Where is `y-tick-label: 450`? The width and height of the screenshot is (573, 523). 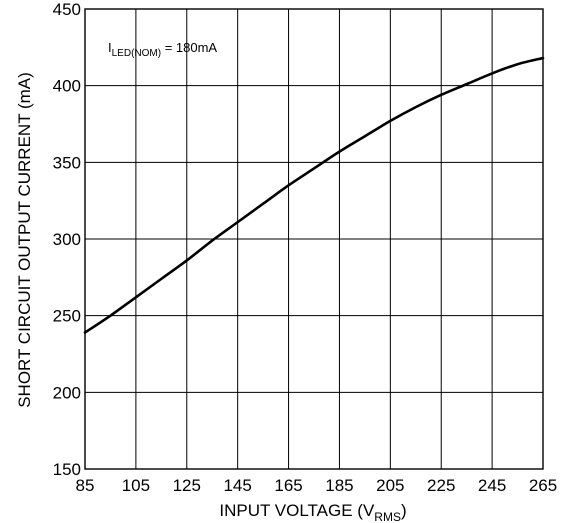
y-tick-label: 450 is located at coordinates (67, 9).